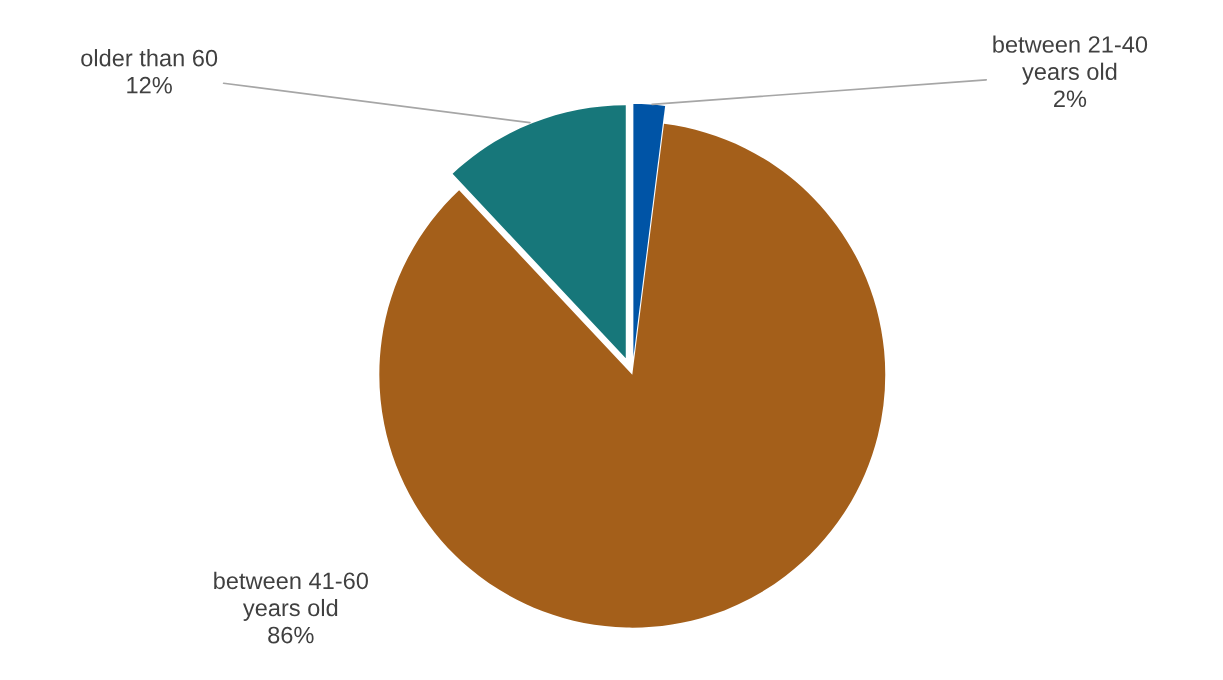 The width and height of the screenshot is (1223, 680). What do you see at coordinates (149, 58) in the screenshot?
I see `slice-label: older than 60` at bounding box center [149, 58].